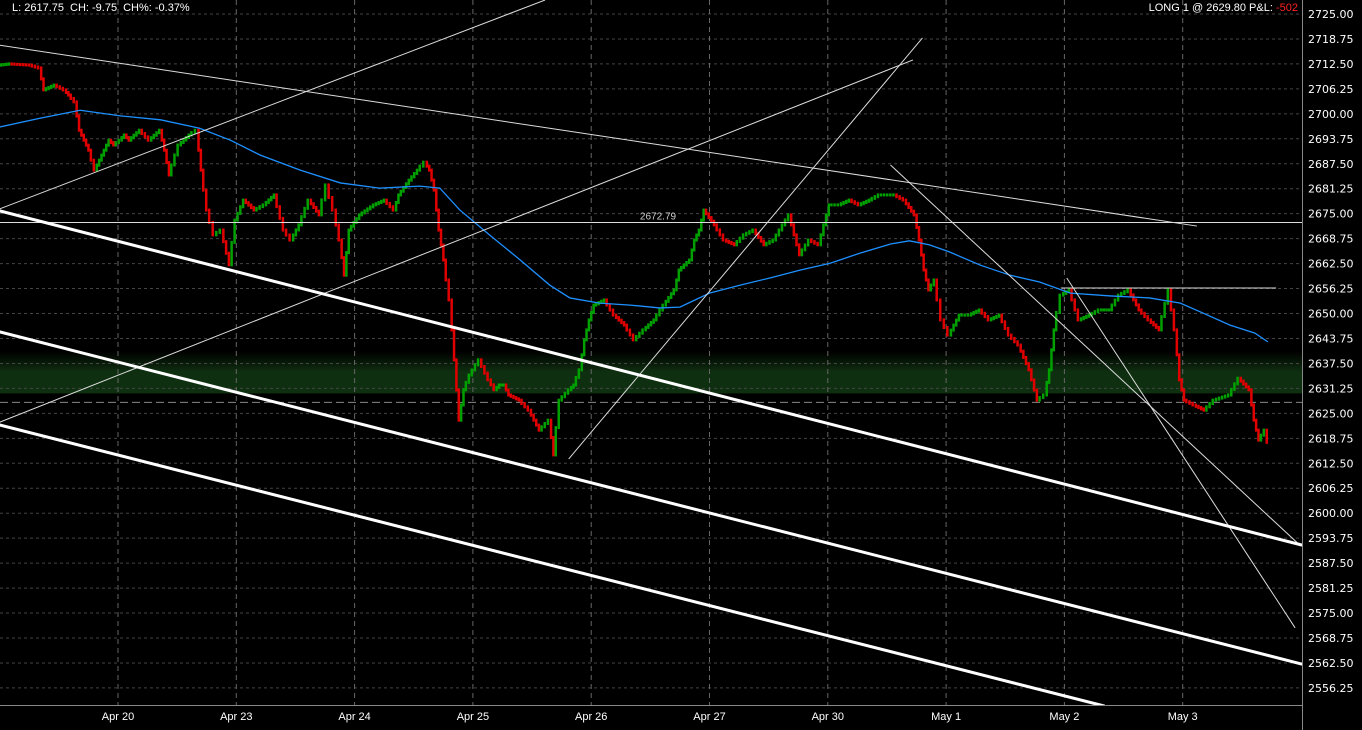 The height and width of the screenshot is (730, 1362). I want to click on y-tick-label: 2612.50, so click(1331, 463).